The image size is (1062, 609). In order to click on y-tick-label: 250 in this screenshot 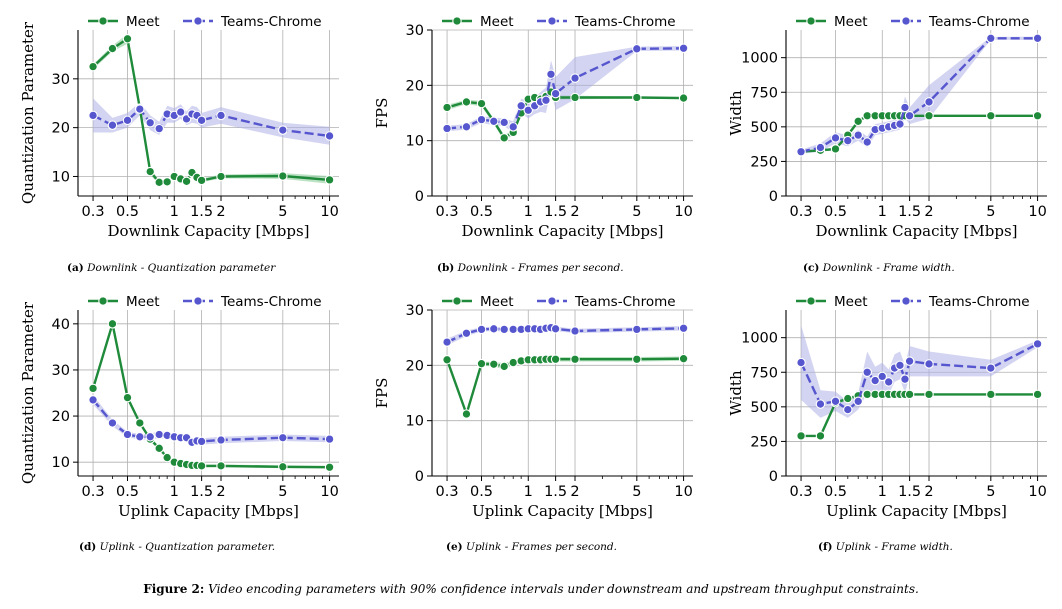, I will do `click(764, 442)`.